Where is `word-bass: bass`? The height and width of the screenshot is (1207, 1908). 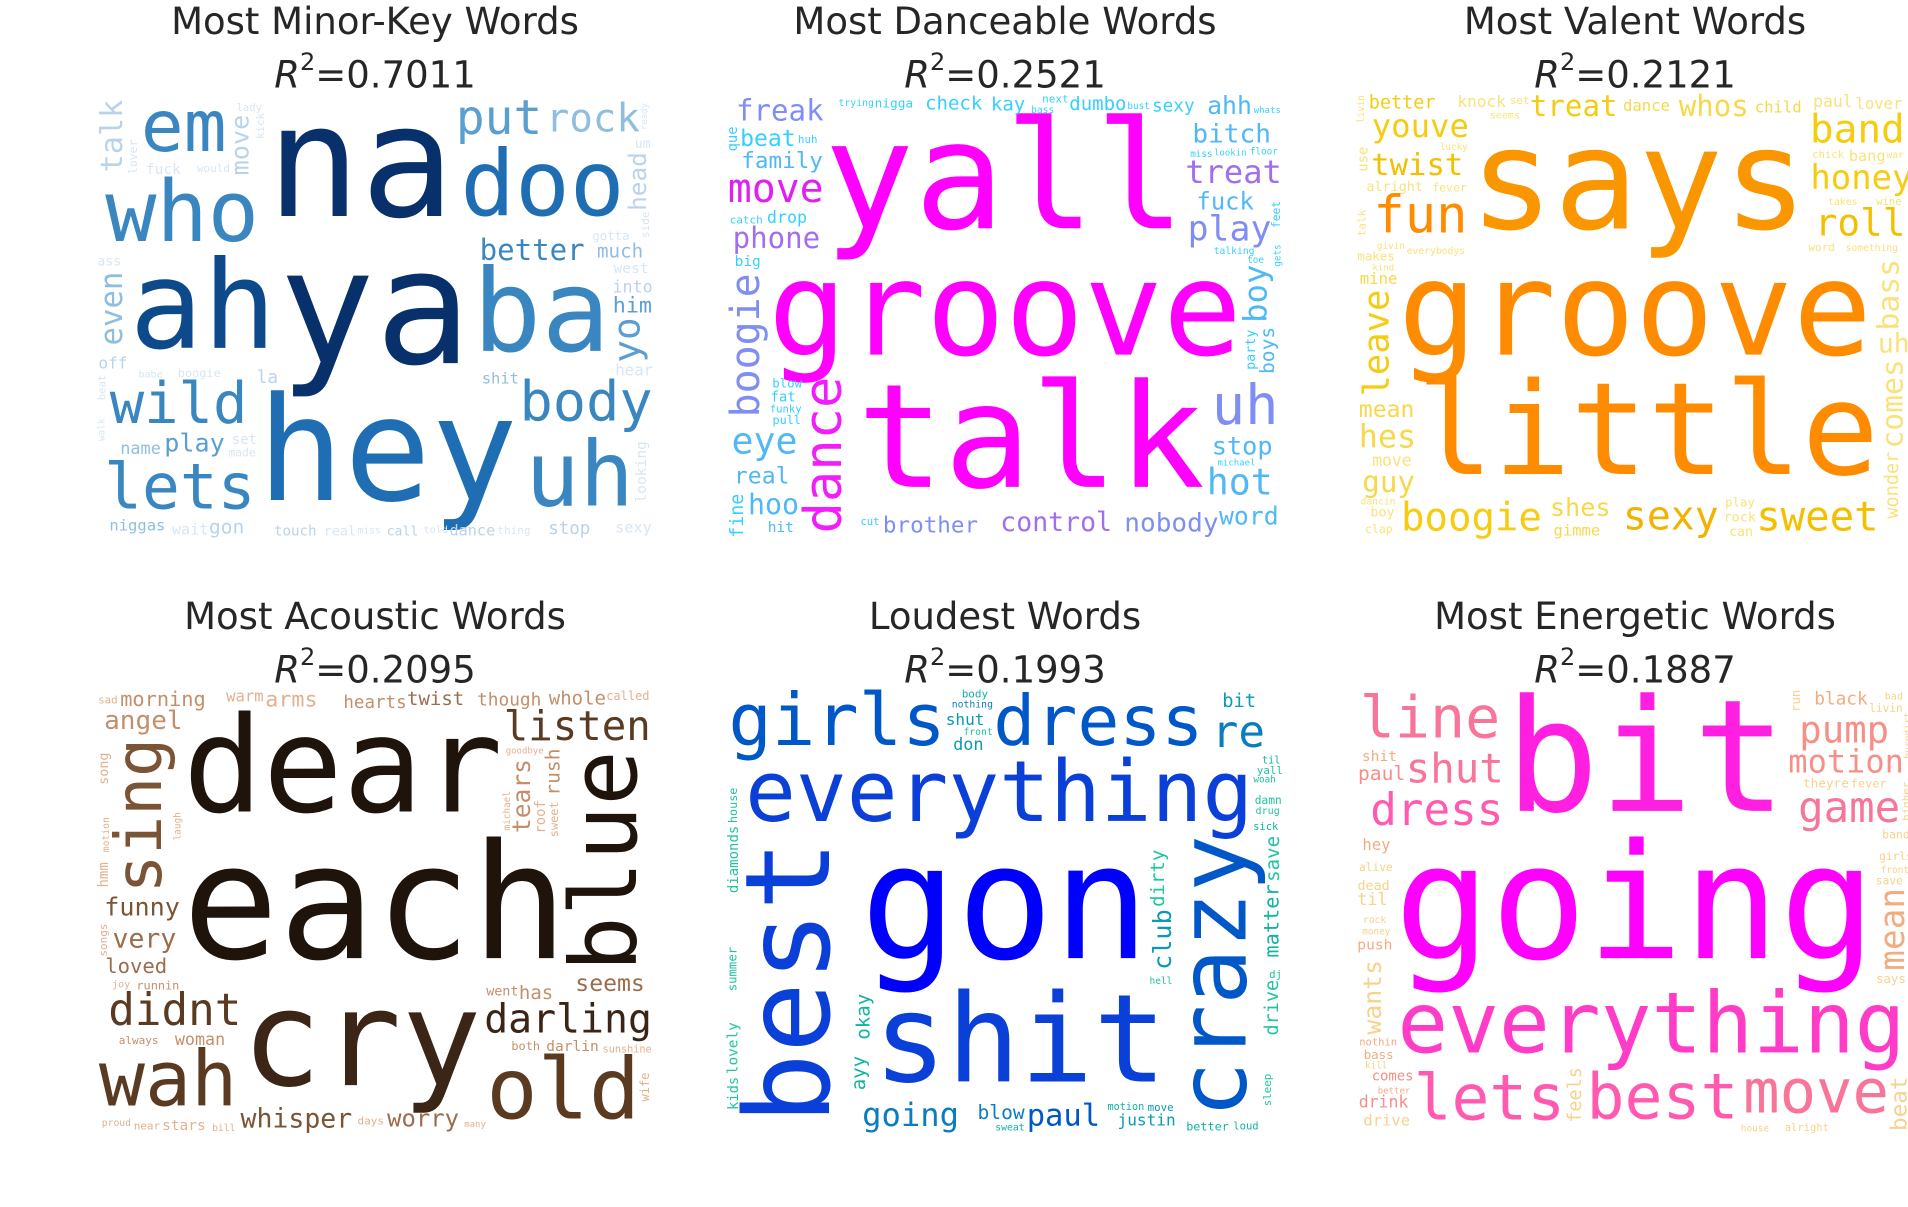 word-bass: bass is located at coordinates (1042, 110).